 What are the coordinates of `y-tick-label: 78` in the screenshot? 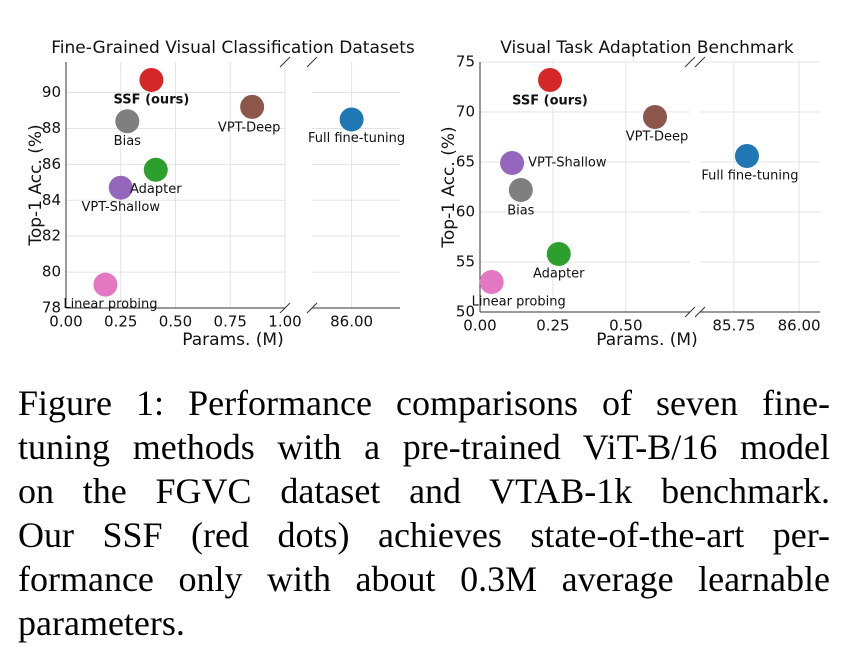 It's located at (51, 308).